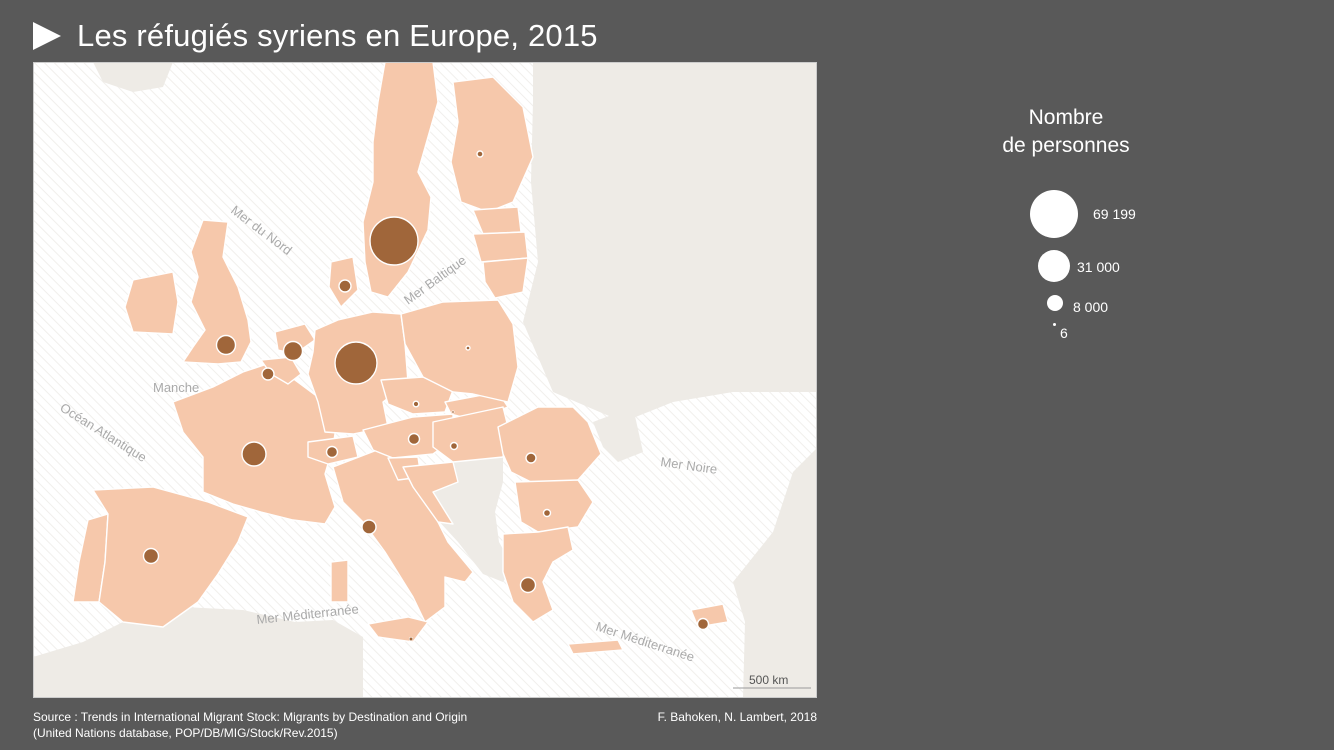  I want to click on scale-bar: 500 km, so click(772, 681).